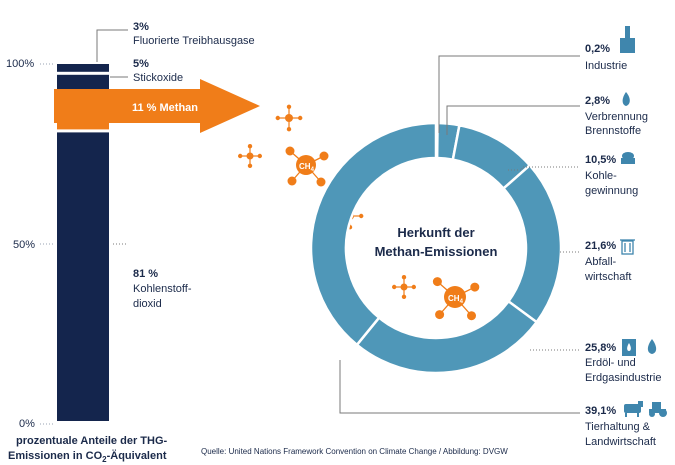  I want to click on y-tick-50: 50%, so click(24, 245).